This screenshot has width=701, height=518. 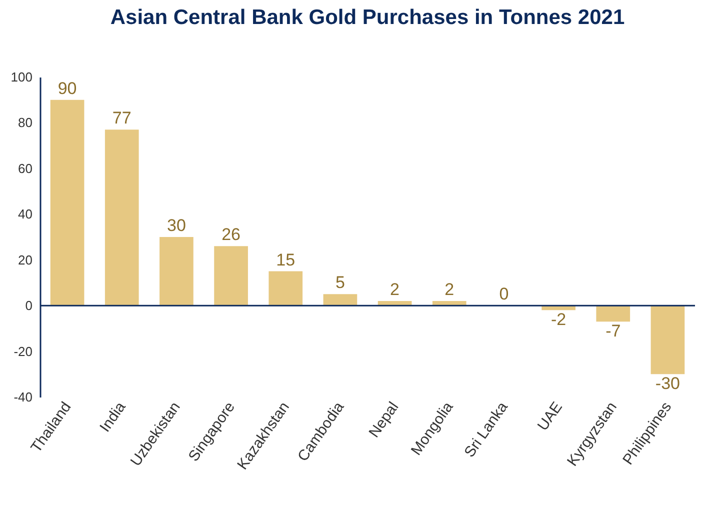 I want to click on data-label: 5, so click(x=340, y=282).